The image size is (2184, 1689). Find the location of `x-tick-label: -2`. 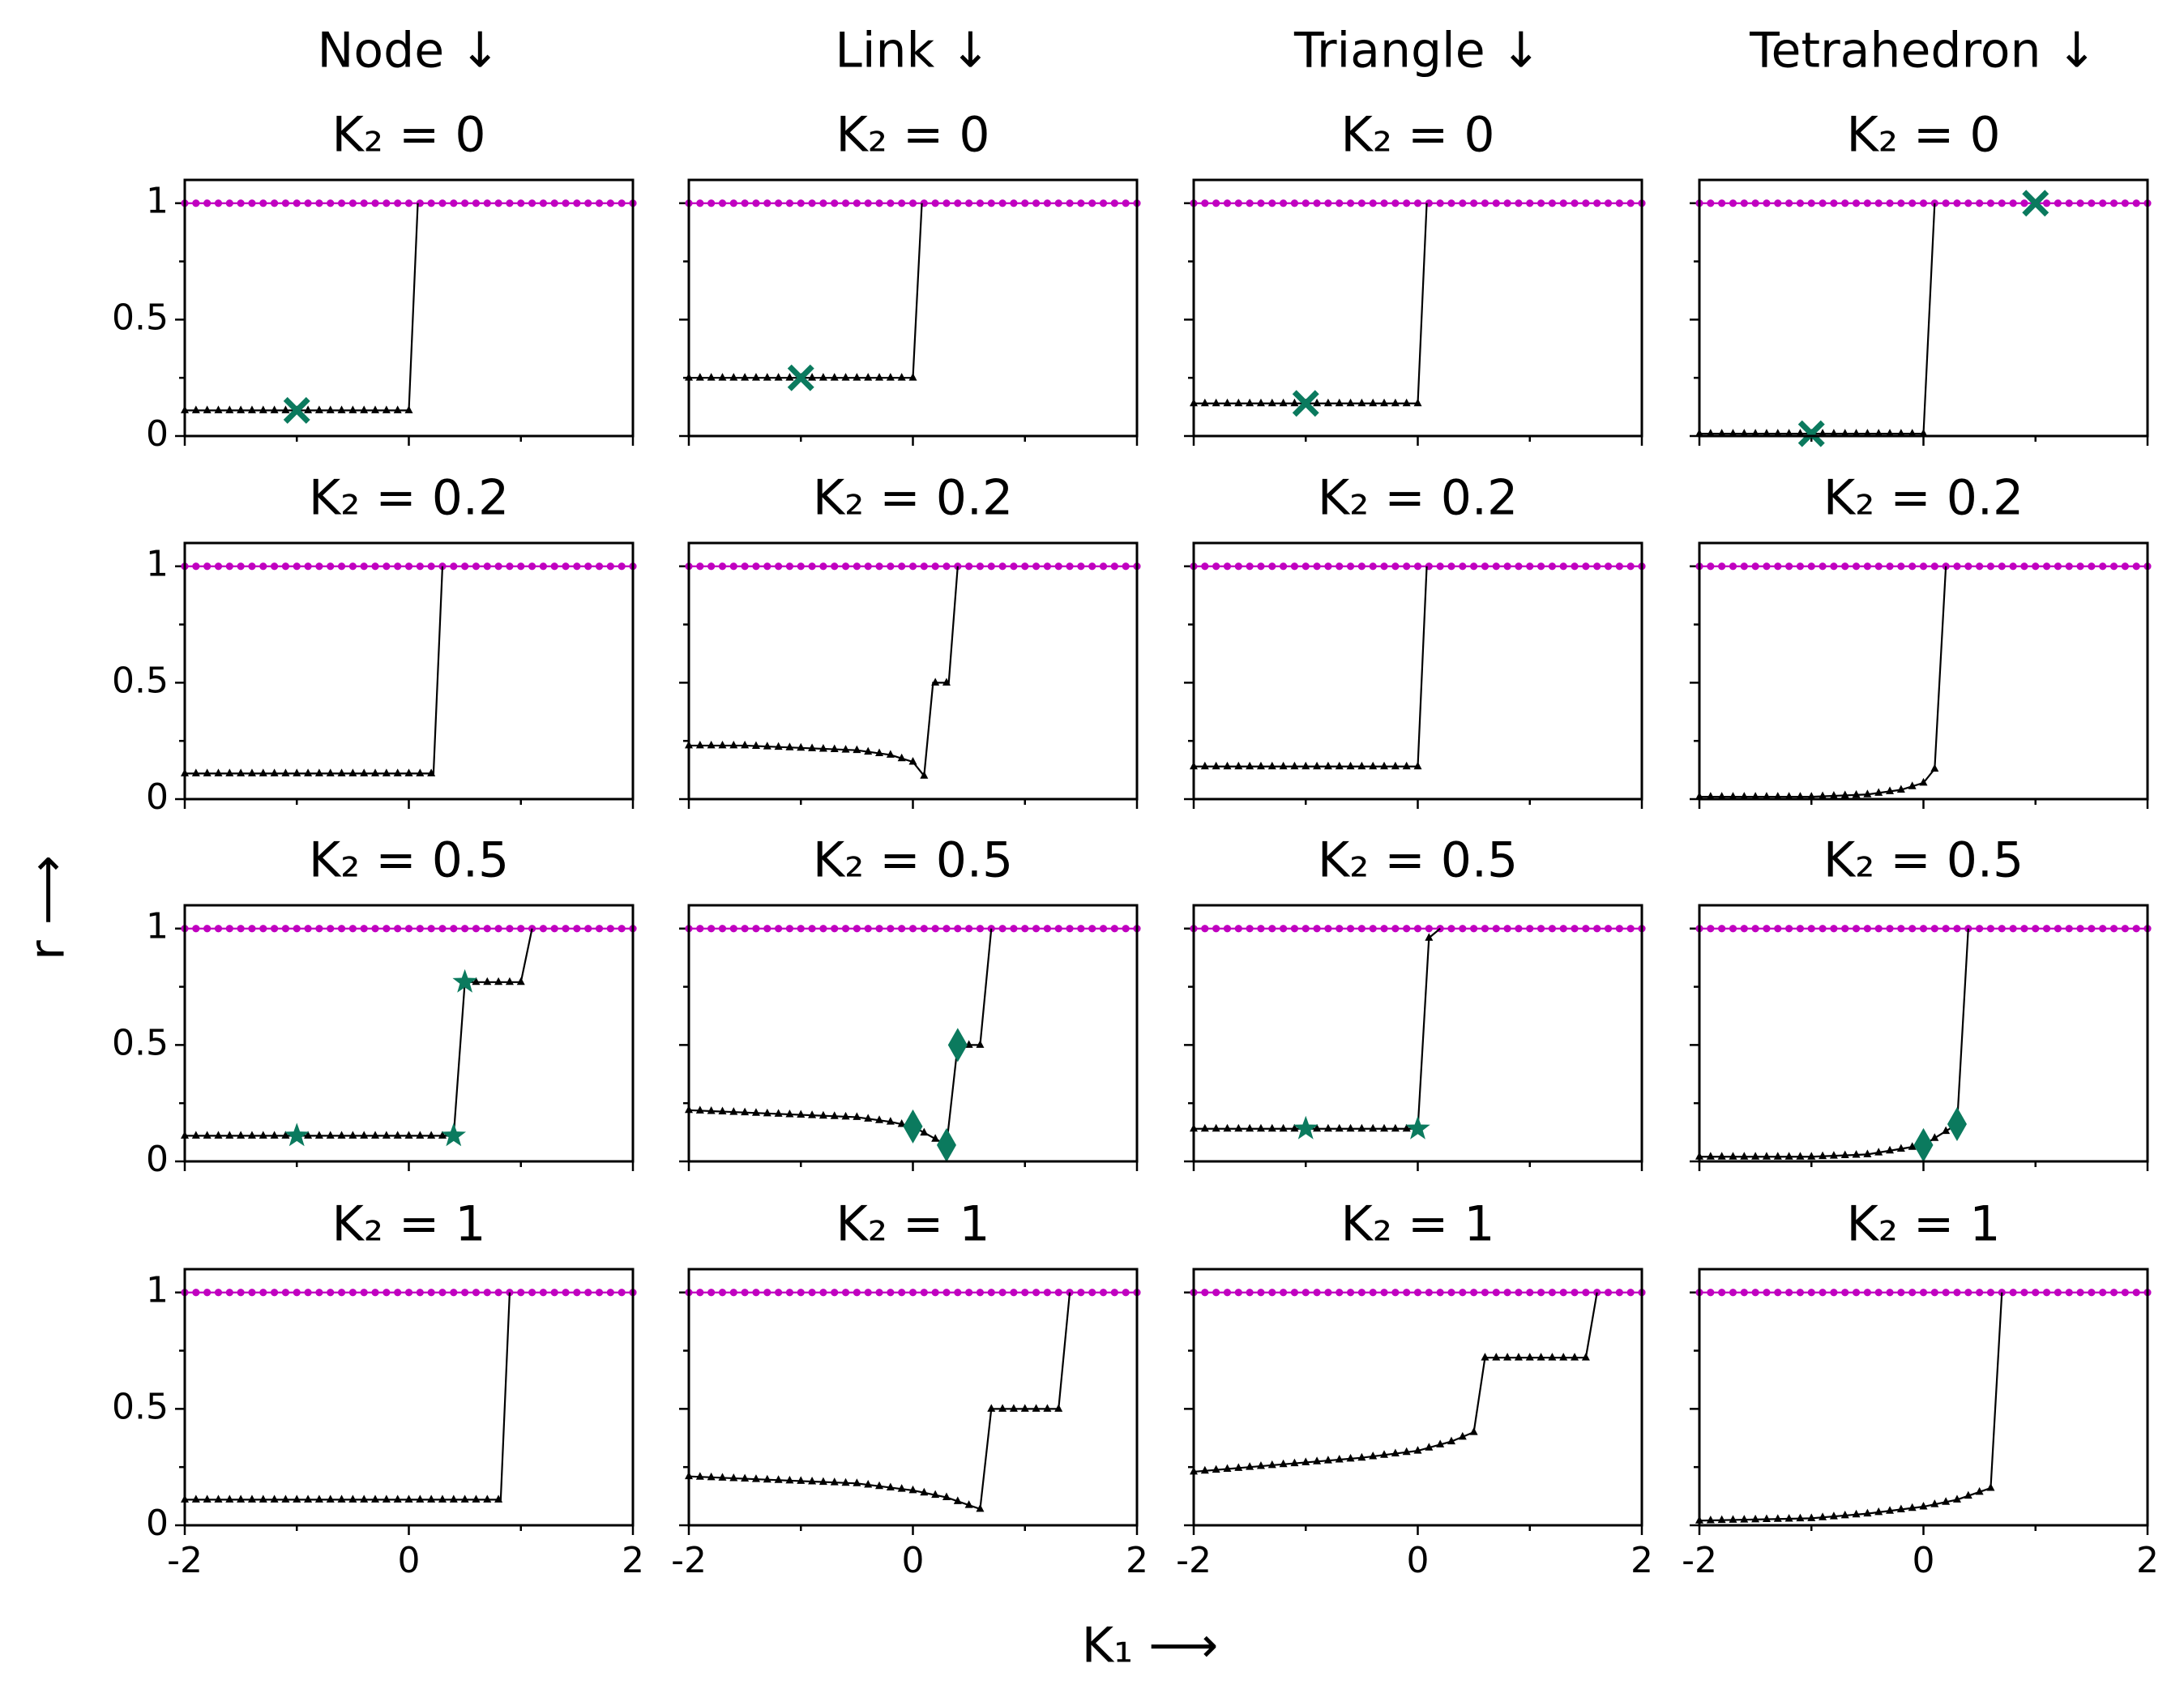

x-tick-label: -2 is located at coordinates (1194, 1560).